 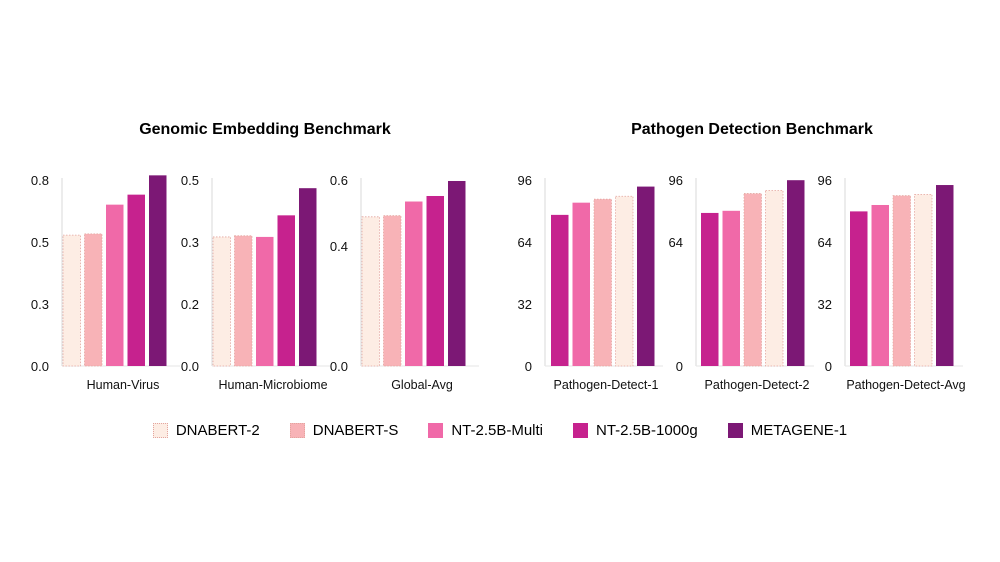 I want to click on legend-label: DNABERT-S, so click(x=355, y=430).